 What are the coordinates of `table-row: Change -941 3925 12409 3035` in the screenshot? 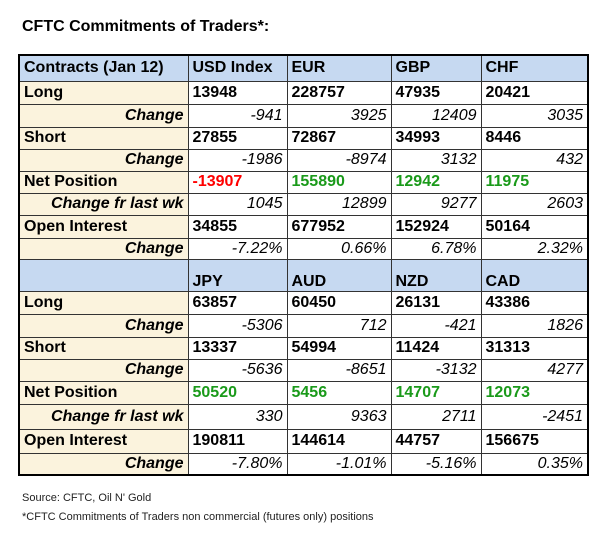 It's located at (303, 115).